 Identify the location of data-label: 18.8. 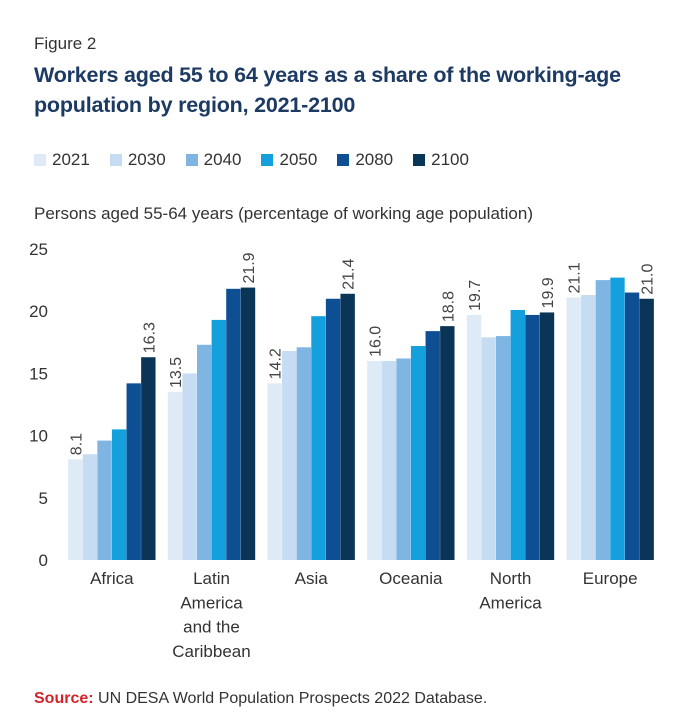
(448, 306).